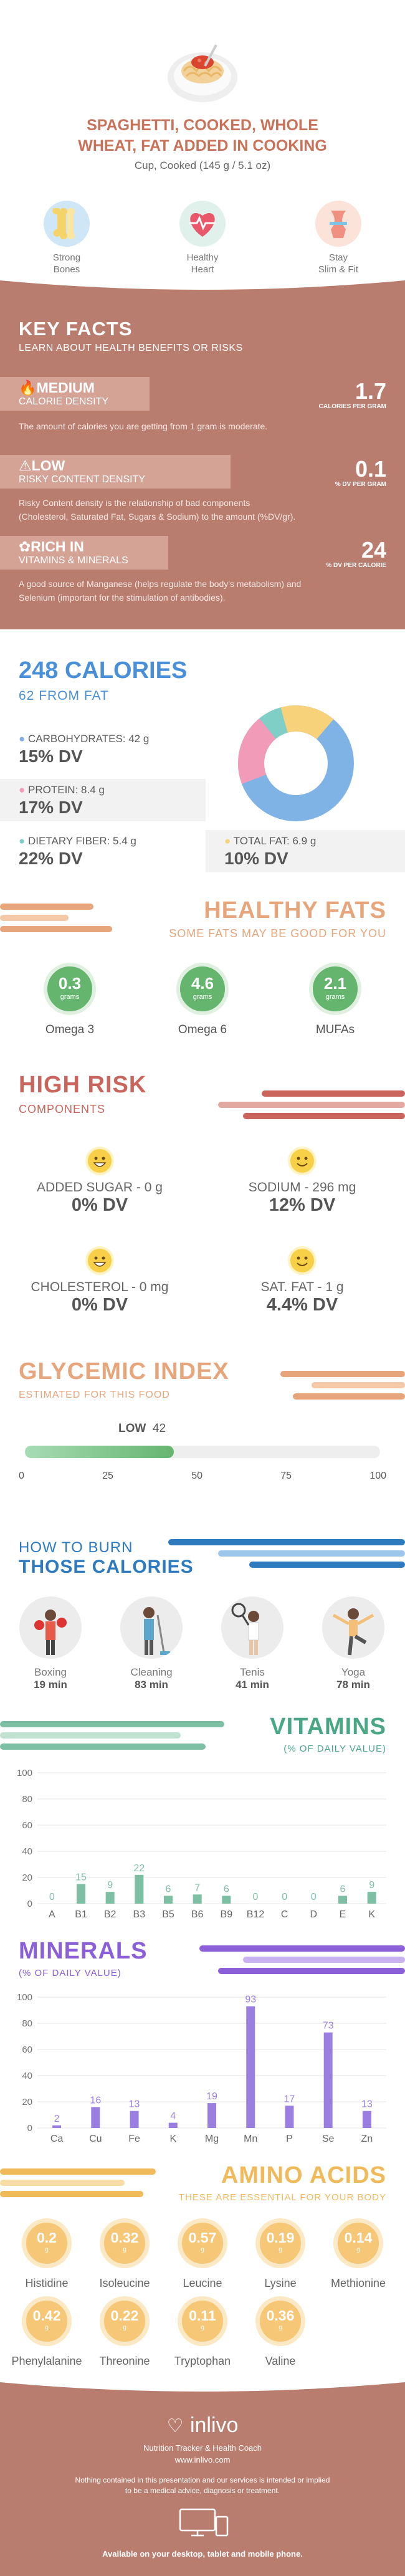 Image resolution: width=405 pixels, height=2576 pixels. I want to click on y-tick-label: 40, so click(27, 2076).